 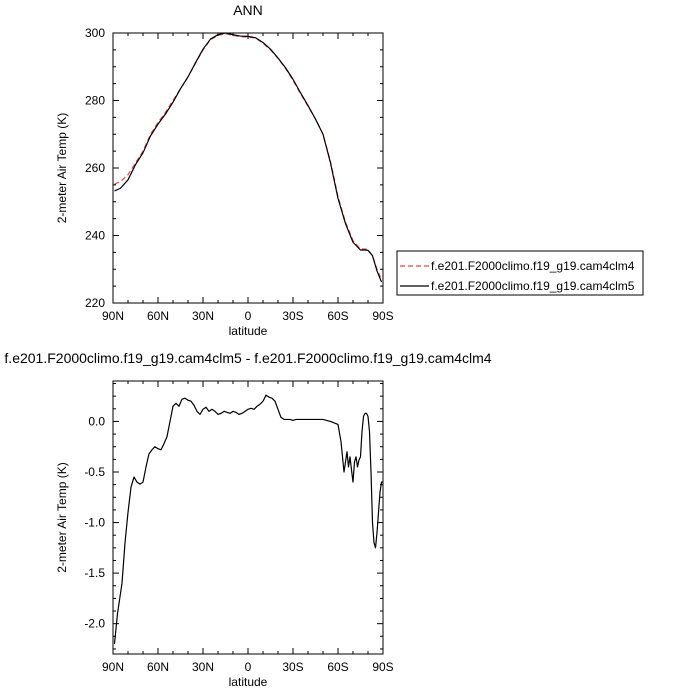 What do you see at coordinates (96, 421) in the screenshot?
I see `bottom-y-tick-label: 0.0` at bounding box center [96, 421].